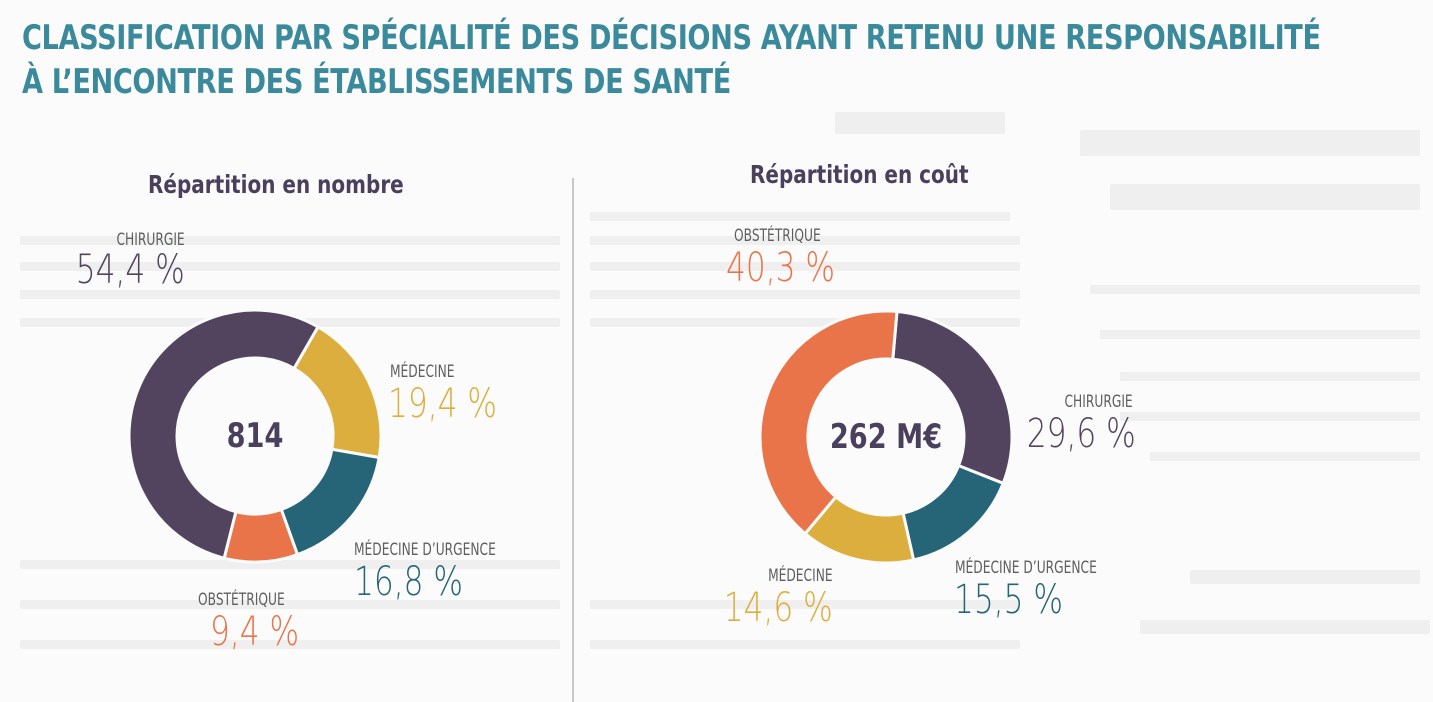  I want to click on slice-label-value: 40,3 %, so click(781, 268).